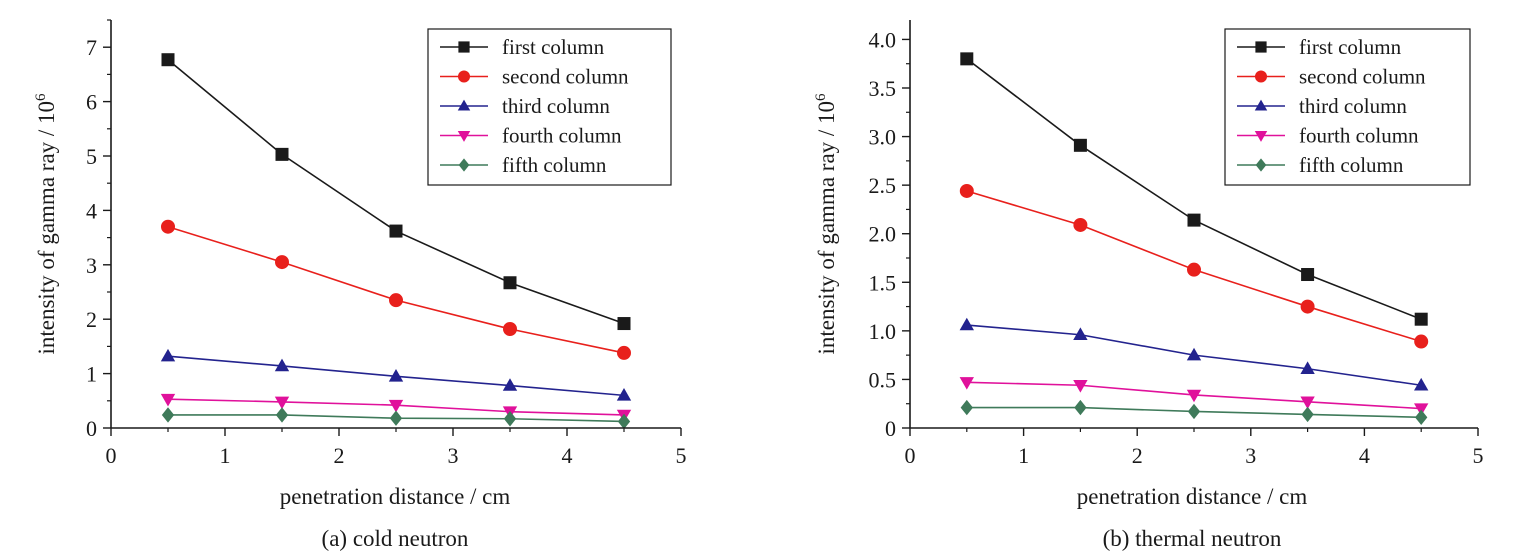 Image resolution: width=1515 pixels, height=558 pixels. Describe the element at coordinates (91, 428) in the screenshot. I see `y-tick-label: 0` at that location.